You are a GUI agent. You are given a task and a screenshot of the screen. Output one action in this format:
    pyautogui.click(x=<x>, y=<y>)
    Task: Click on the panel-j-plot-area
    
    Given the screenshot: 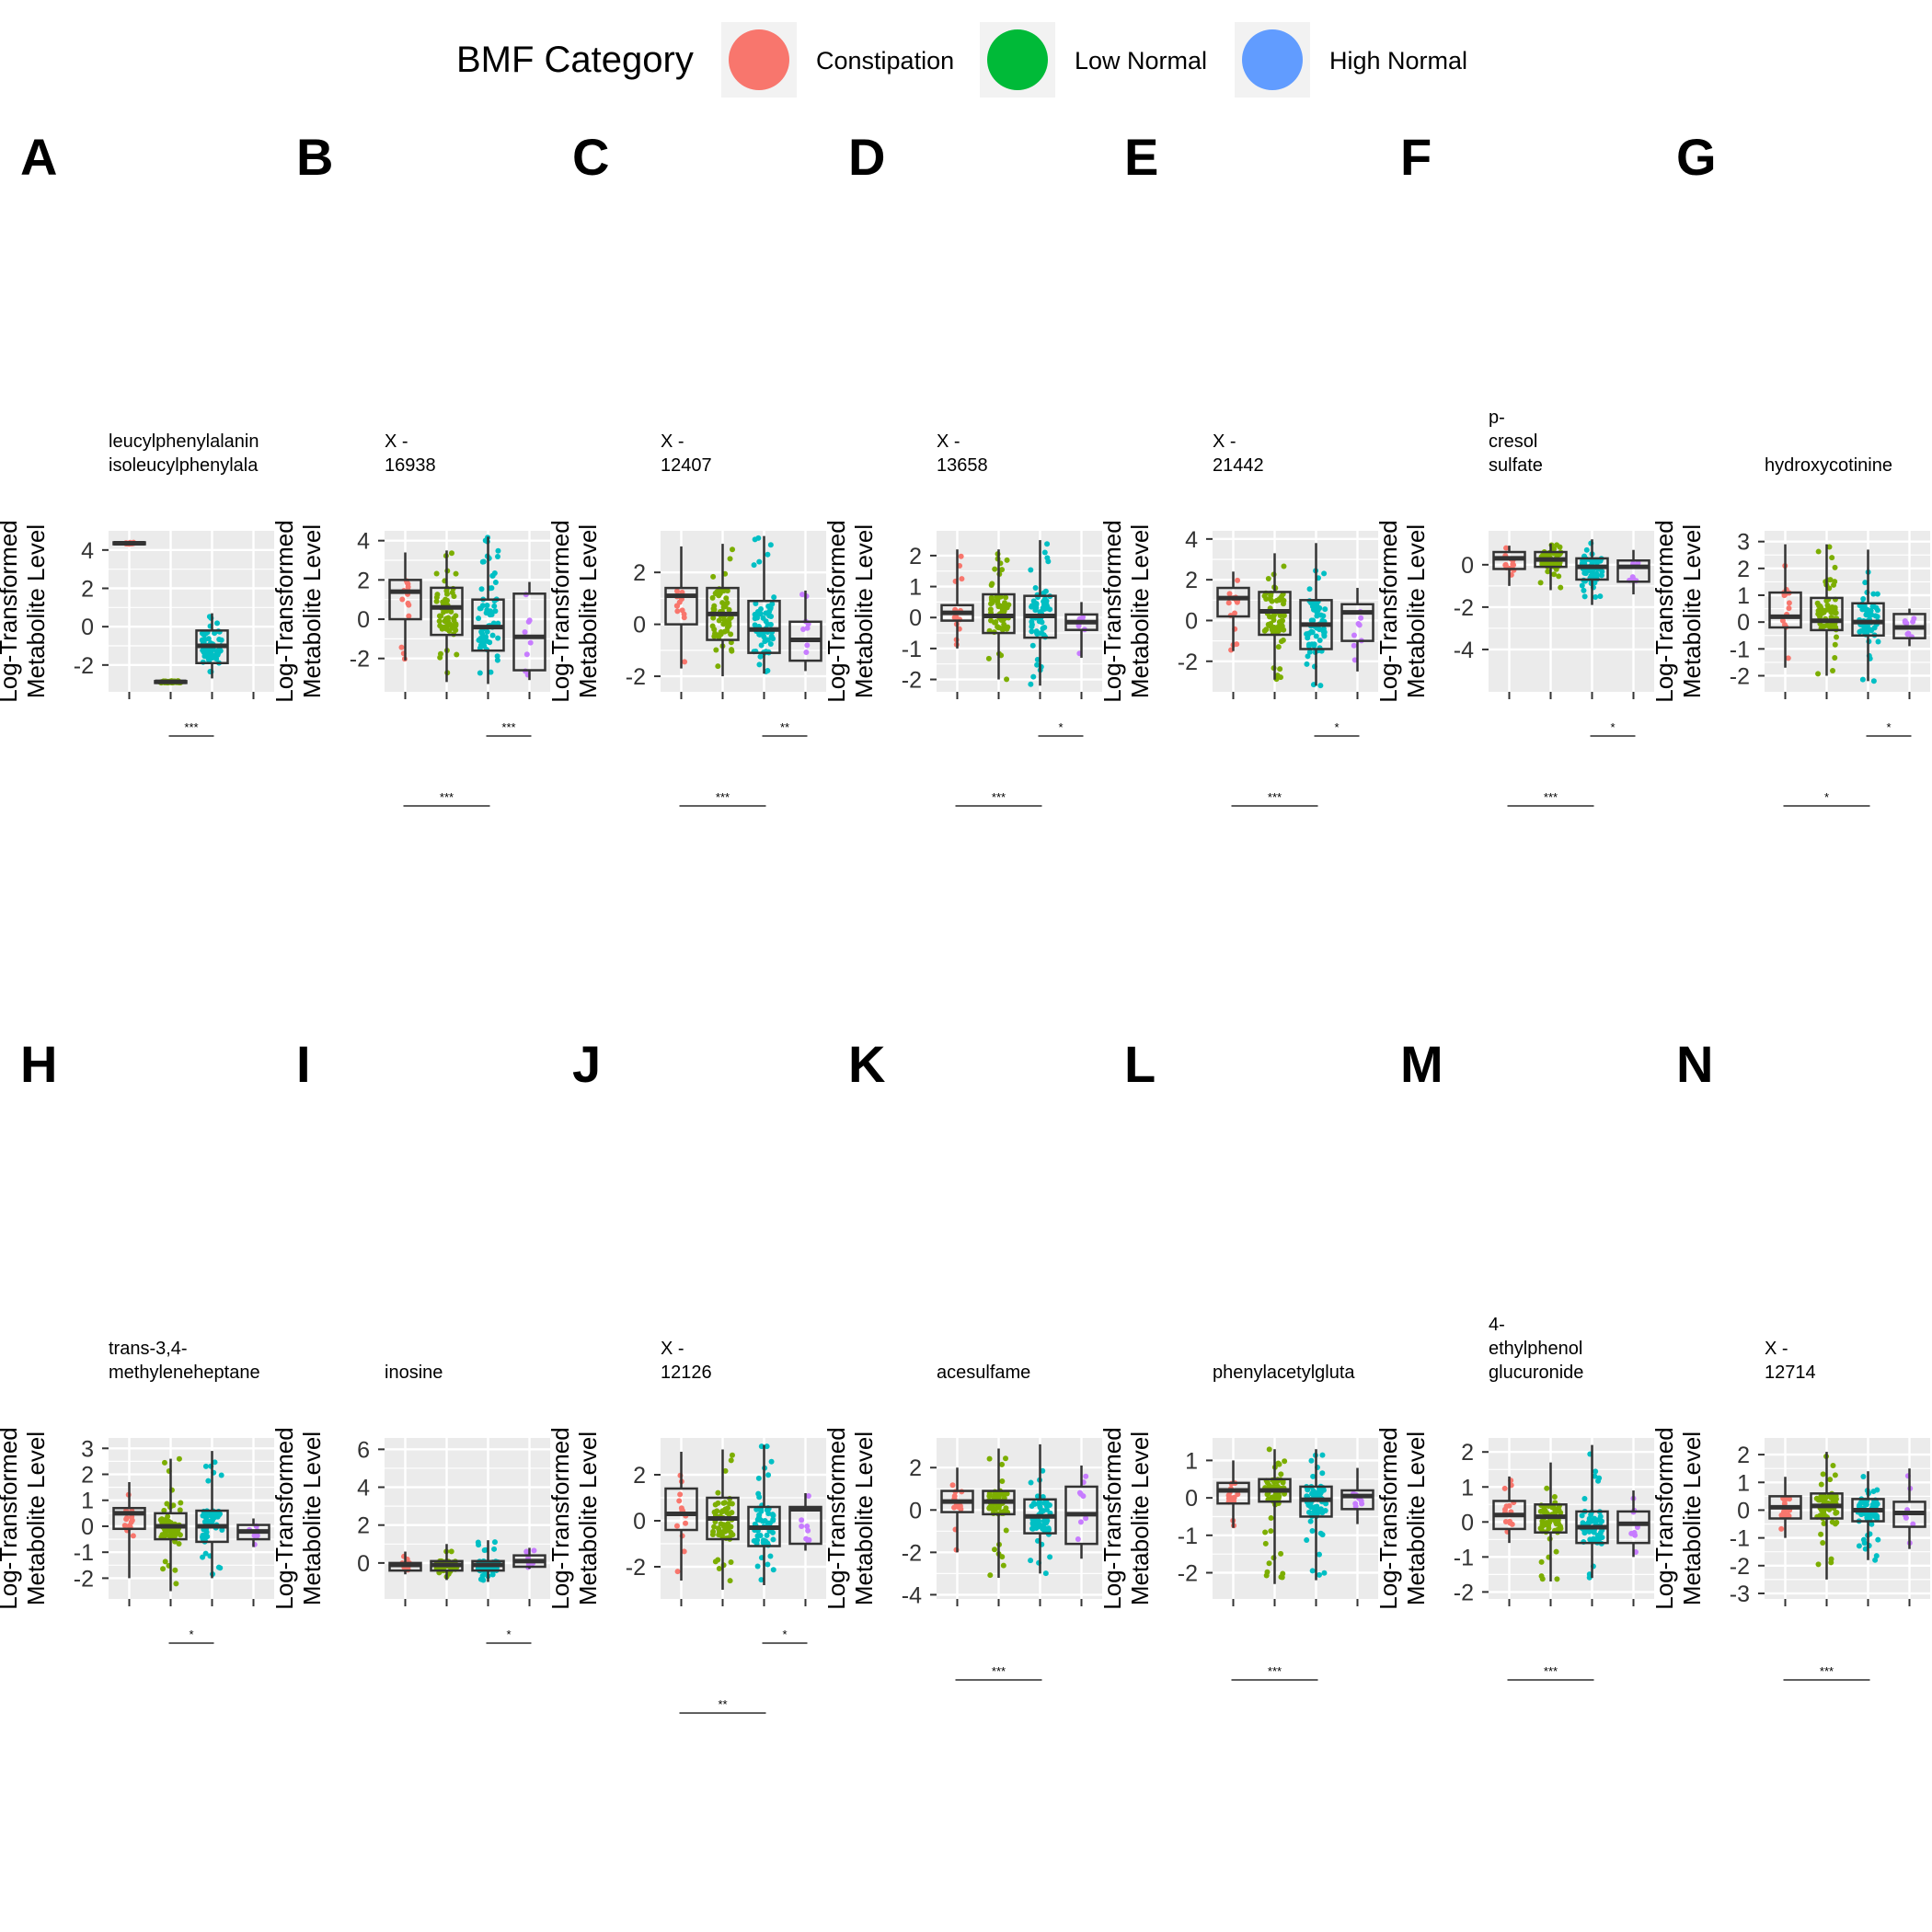 What is the action you would take?
    pyautogui.click(x=743, y=1518)
    